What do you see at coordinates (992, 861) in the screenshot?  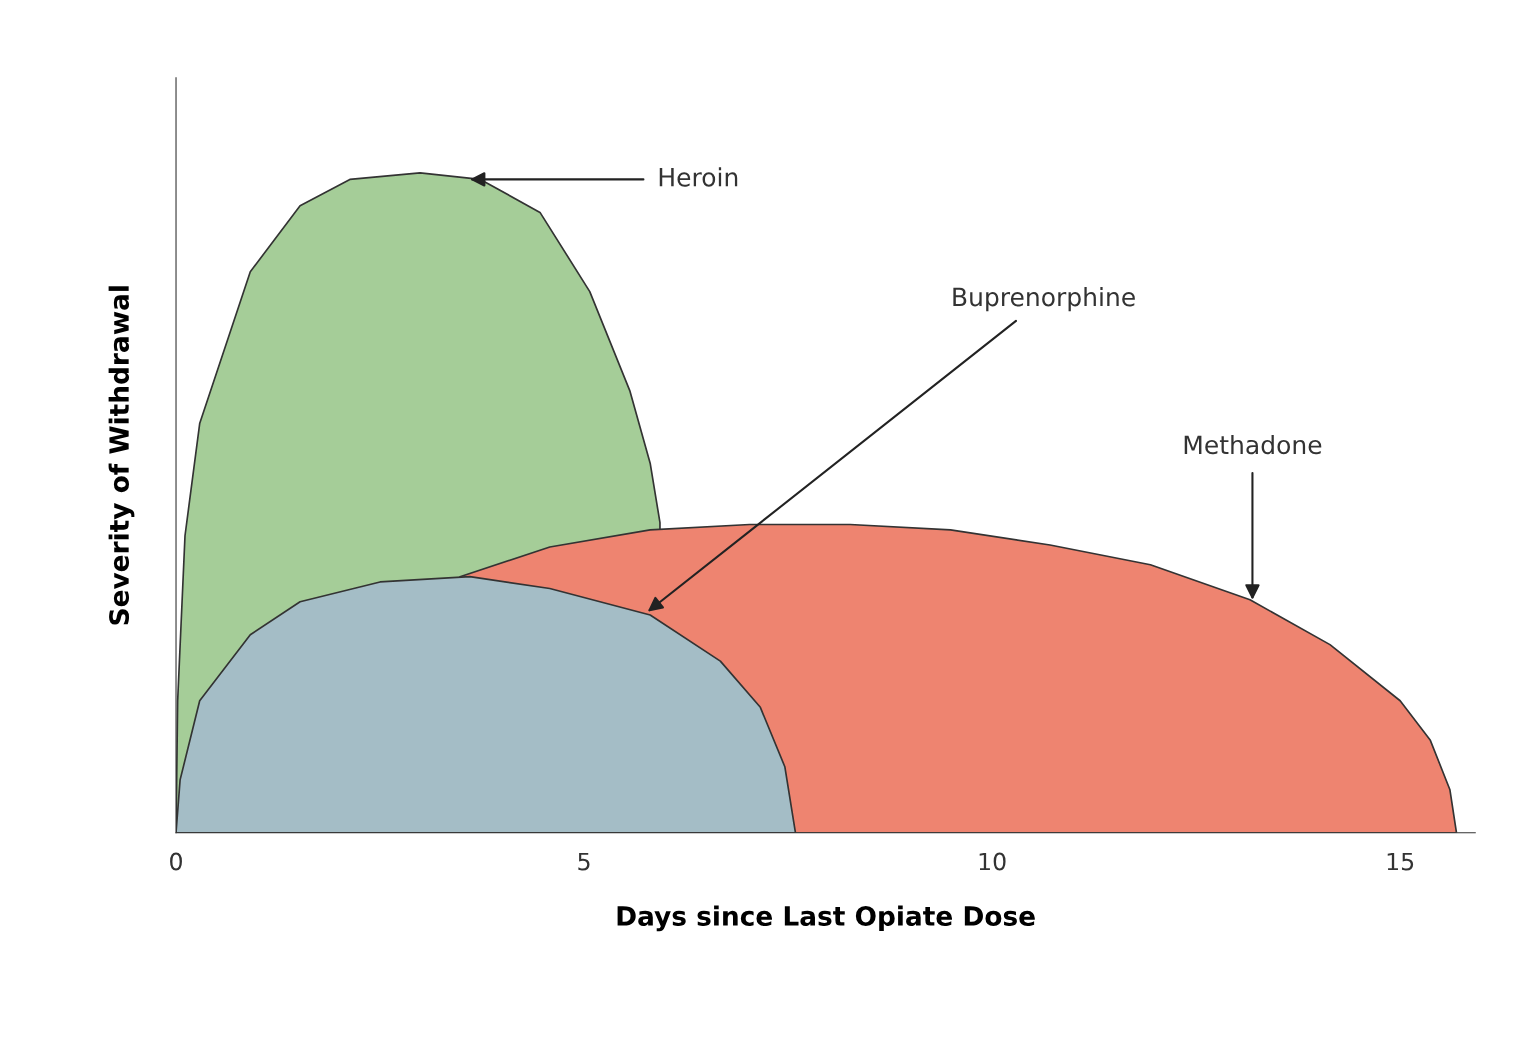 I see `x-tick-label: 10` at bounding box center [992, 861].